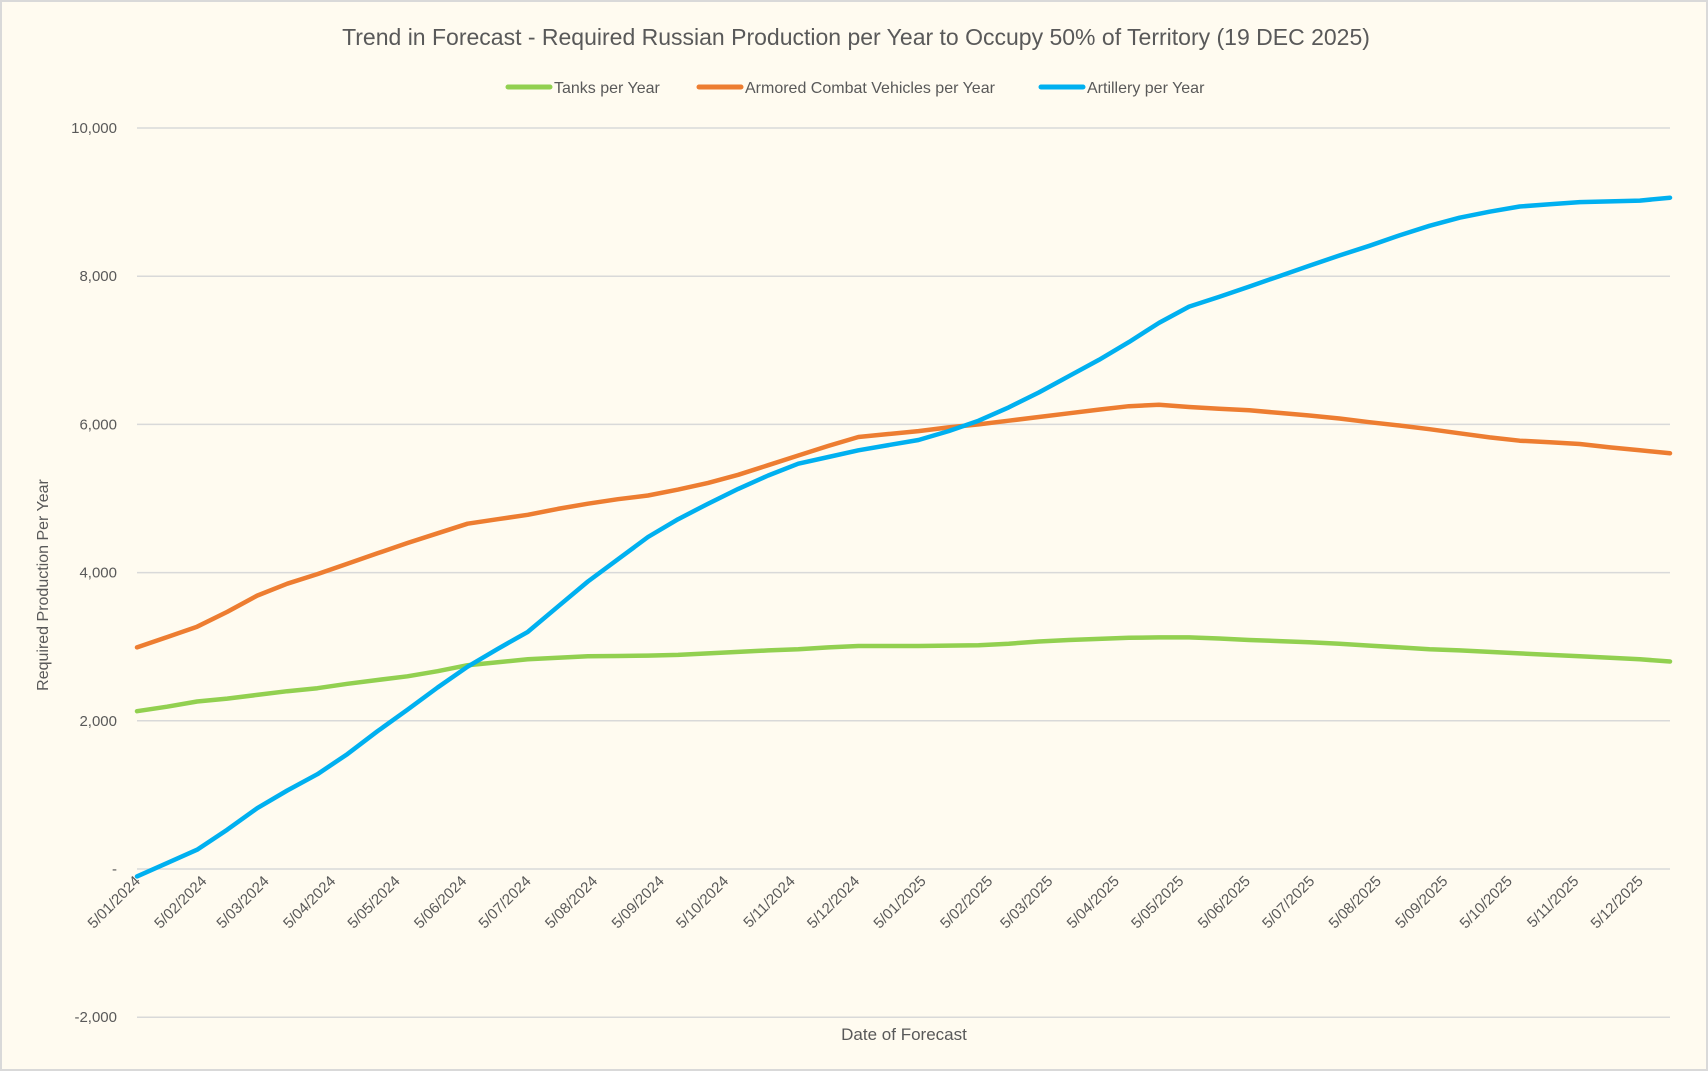 The width and height of the screenshot is (1708, 1071). Describe the element at coordinates (1486, 902) in the screenshot. I see `x-tick-label: 5/10/2025` at that location.